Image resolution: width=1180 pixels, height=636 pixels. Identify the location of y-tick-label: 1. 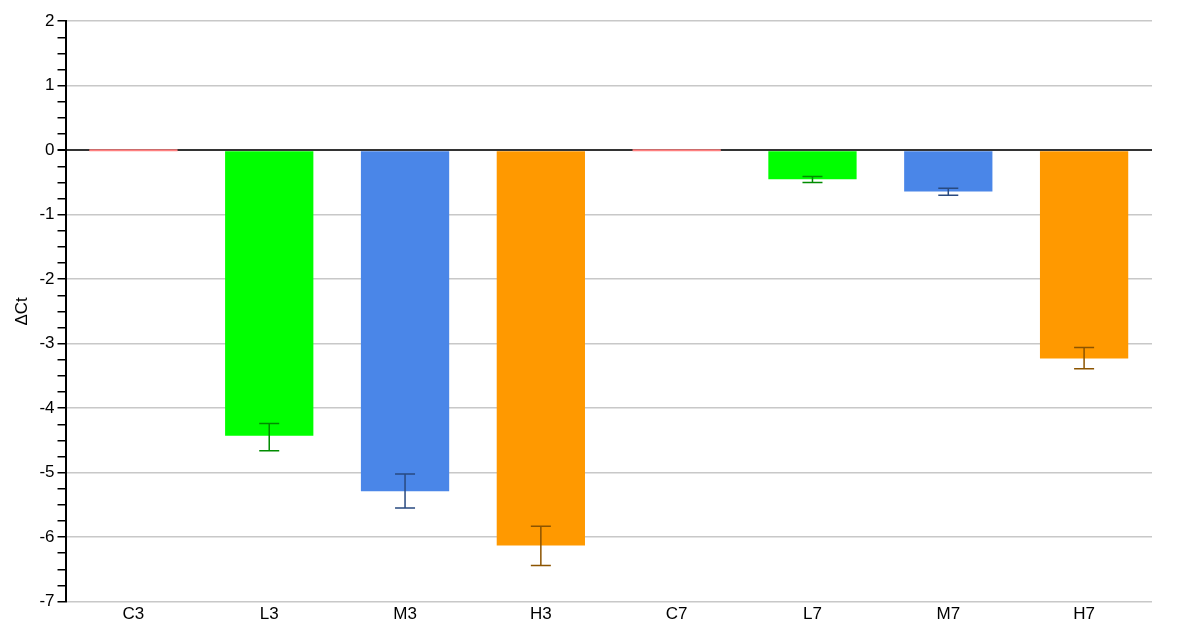
(50, 85).